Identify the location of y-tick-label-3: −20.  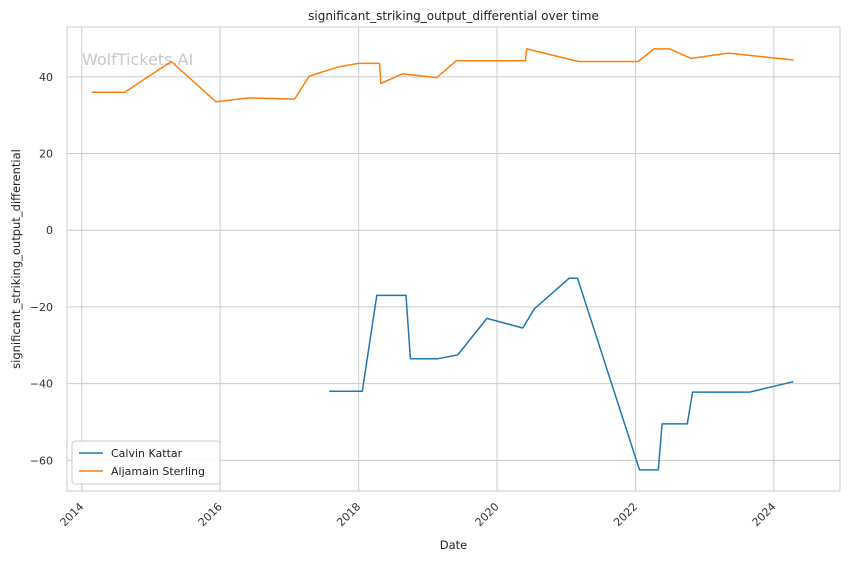
(41, 307).